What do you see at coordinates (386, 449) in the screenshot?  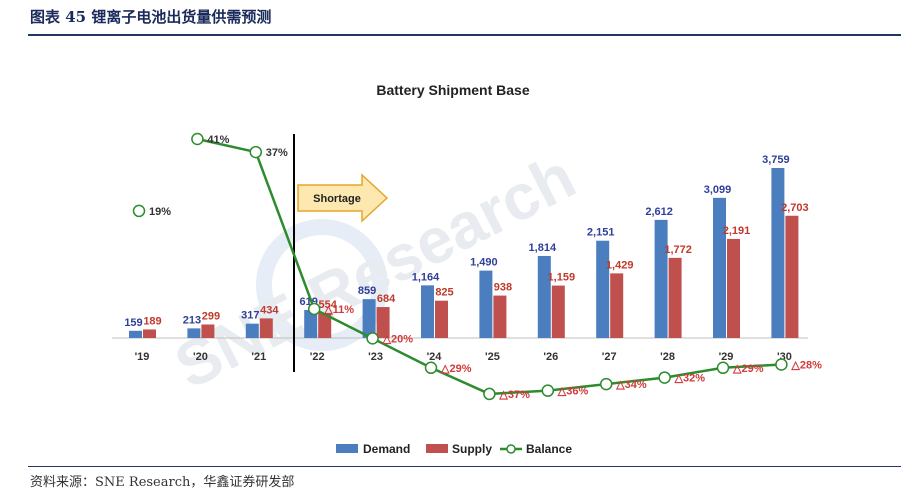 I see `legend-demand-label: Demand` at bounding box center [386, 449].